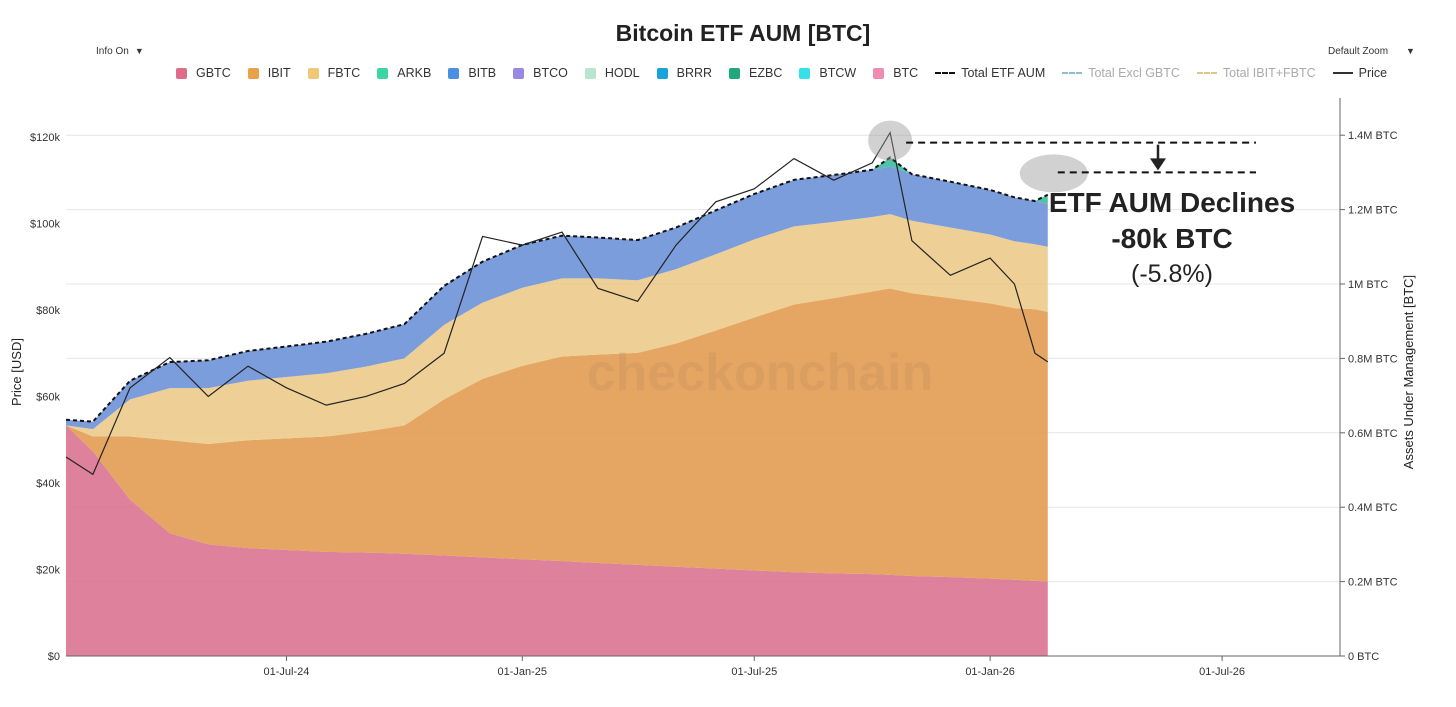  Describe the element at coordinates (16, 372) in the screenshot. I see `y-left-label: Price [USD]` at that location.